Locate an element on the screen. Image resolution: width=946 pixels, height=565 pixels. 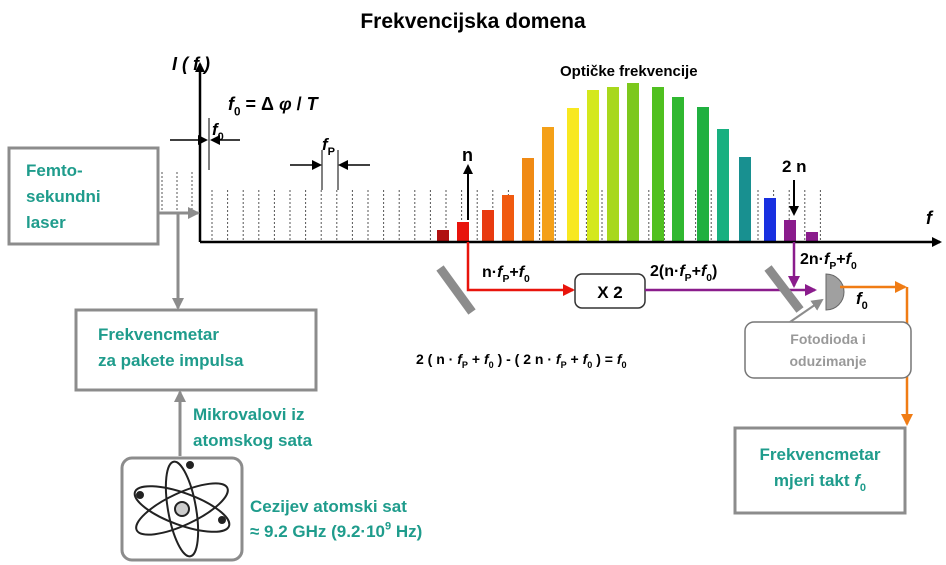
equation-part: 2 ( n · is located at coordinates (436, 359).